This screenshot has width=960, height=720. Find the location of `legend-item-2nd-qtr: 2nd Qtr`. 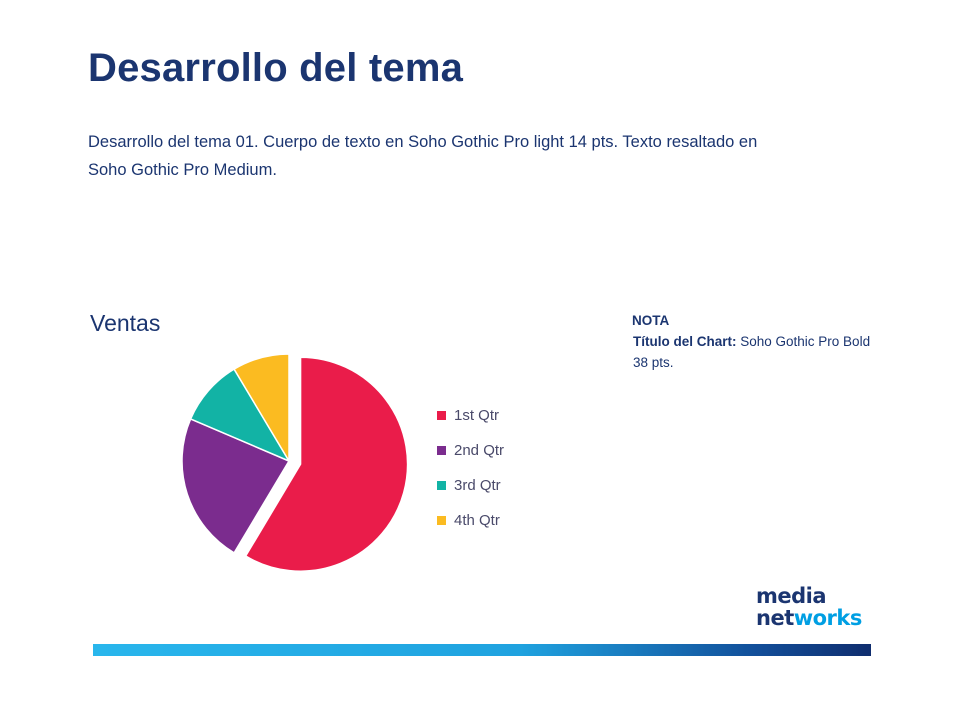

legend-item-2nd-qtr: 2nd Qtr is located at coordinates (470, 450).